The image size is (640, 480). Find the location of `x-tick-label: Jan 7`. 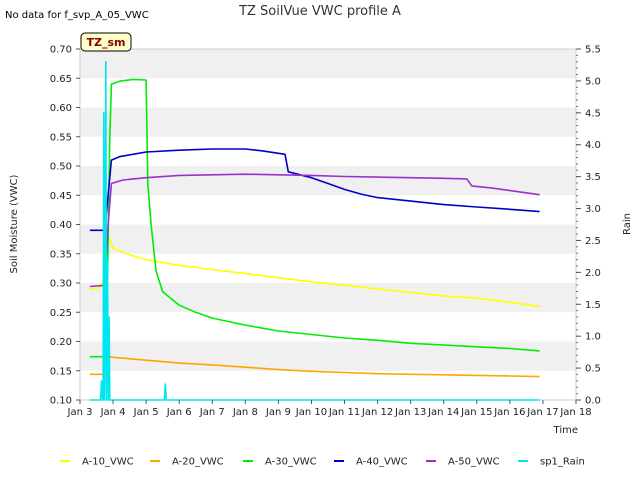

x-tick-label: Jan 7 is located at coordinates (212, 412).